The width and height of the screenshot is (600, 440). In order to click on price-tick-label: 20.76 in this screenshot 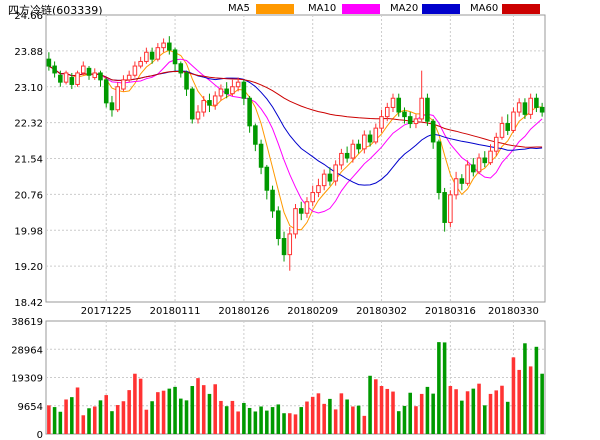, I will do `click(28, 195)`.